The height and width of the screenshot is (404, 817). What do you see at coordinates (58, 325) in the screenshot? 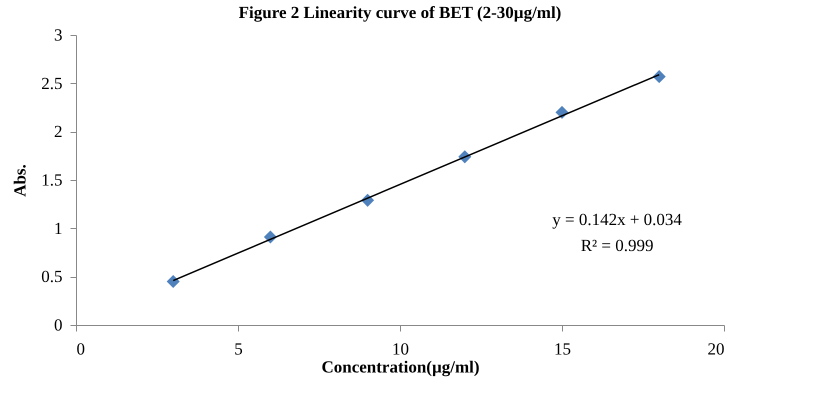
I see `y-tick-label: 0` at bounding box center [58, 325].